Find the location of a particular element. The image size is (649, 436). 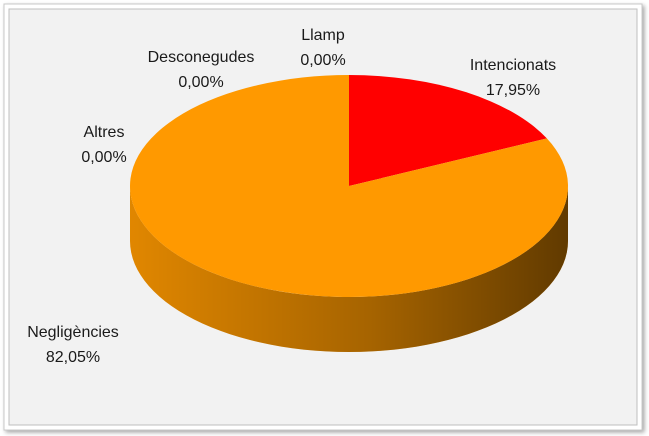

slice-label: Altres is located at coordinates (104, 132).